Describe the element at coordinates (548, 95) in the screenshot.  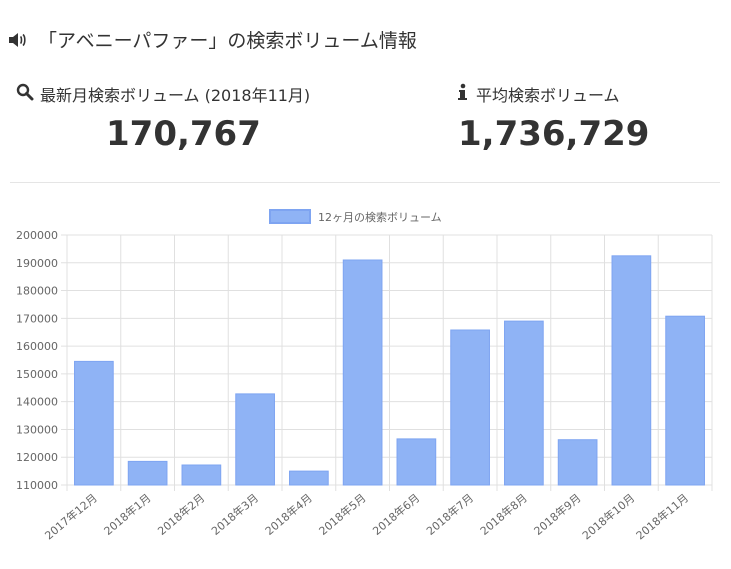
I see `average-volume-label: 平均検索ボリューム` at that location.